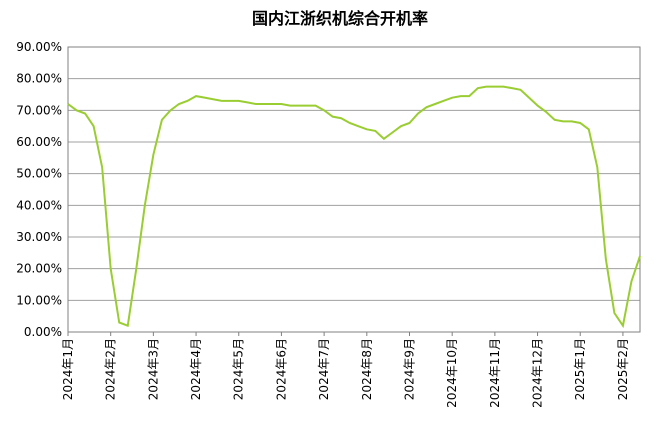  I want to click on x-tick-label: 2025年1月, so click(580, 369).